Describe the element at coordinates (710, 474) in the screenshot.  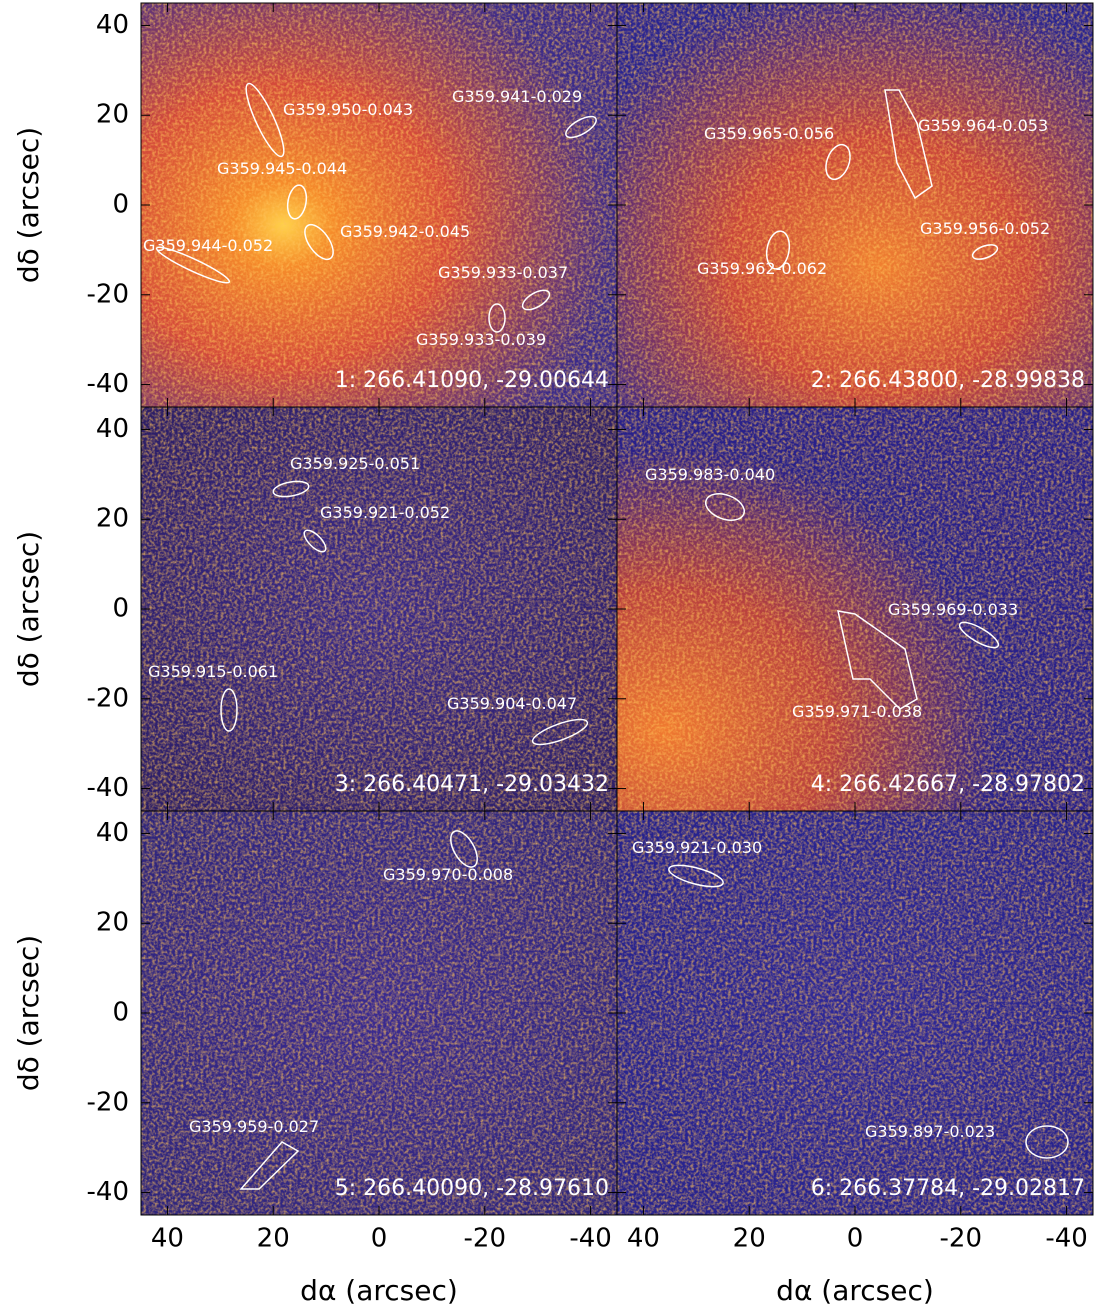
I see `source-label: G359.983-0.040` at that location.